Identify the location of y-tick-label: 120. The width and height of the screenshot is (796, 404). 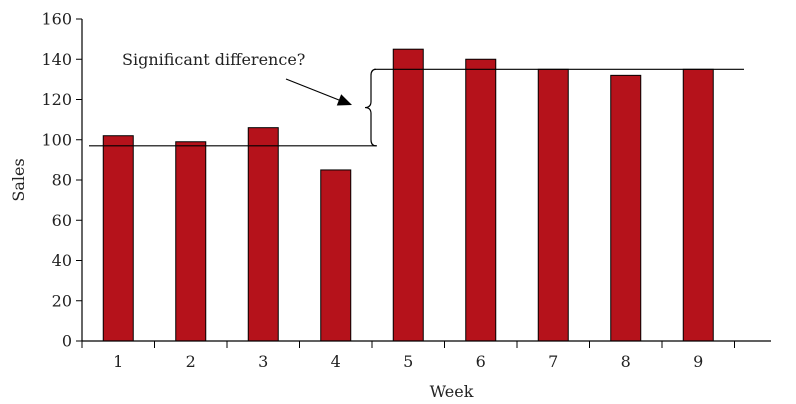
(56, 99).